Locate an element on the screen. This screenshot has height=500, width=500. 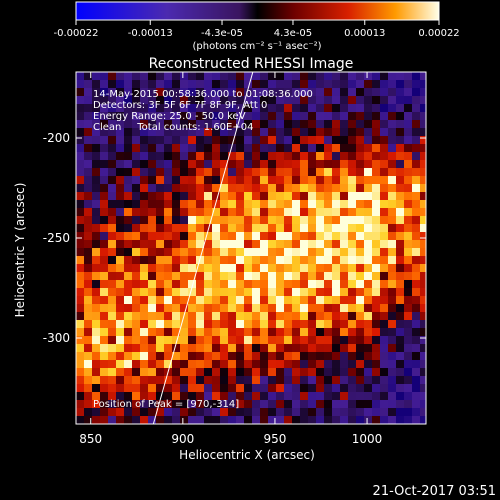
y-tick-label: -200 is located at coordinates (56, 138).